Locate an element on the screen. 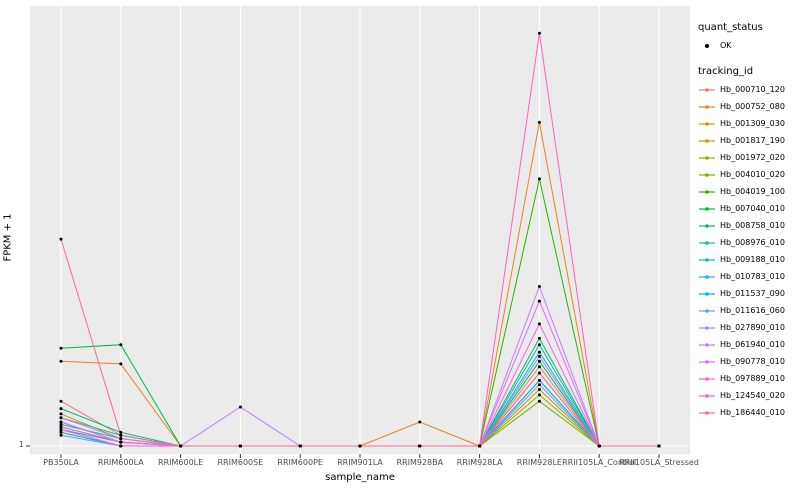  legend-item: Hb_004010_020 is located at coordinates (748, 174).